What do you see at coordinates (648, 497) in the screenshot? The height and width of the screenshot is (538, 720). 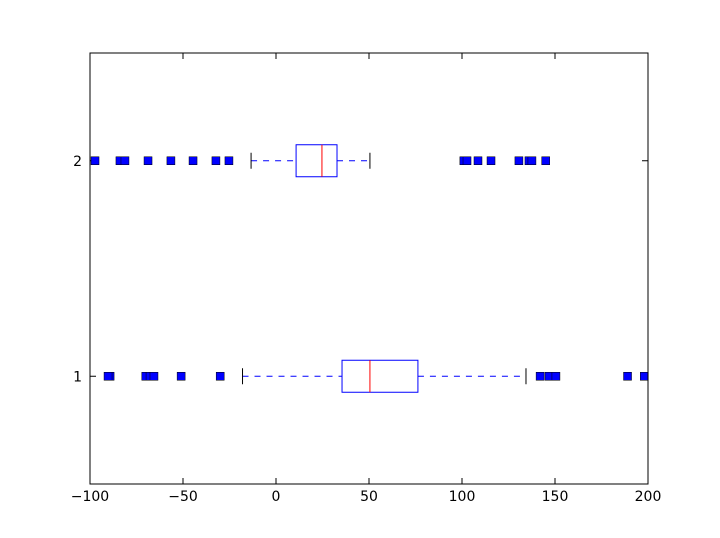 I see `x-tick-label: 200` at bounding box center [648, 497].